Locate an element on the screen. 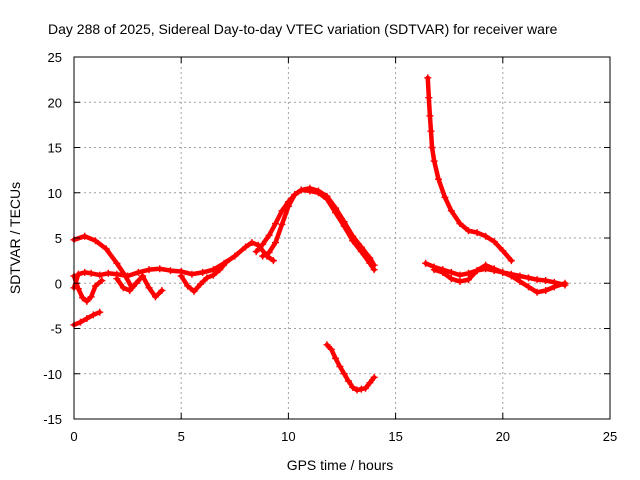 Image resolution: width=640 pixels, height=480 pixels. y-tick-label: 5 is located at coordinates (58, 238).